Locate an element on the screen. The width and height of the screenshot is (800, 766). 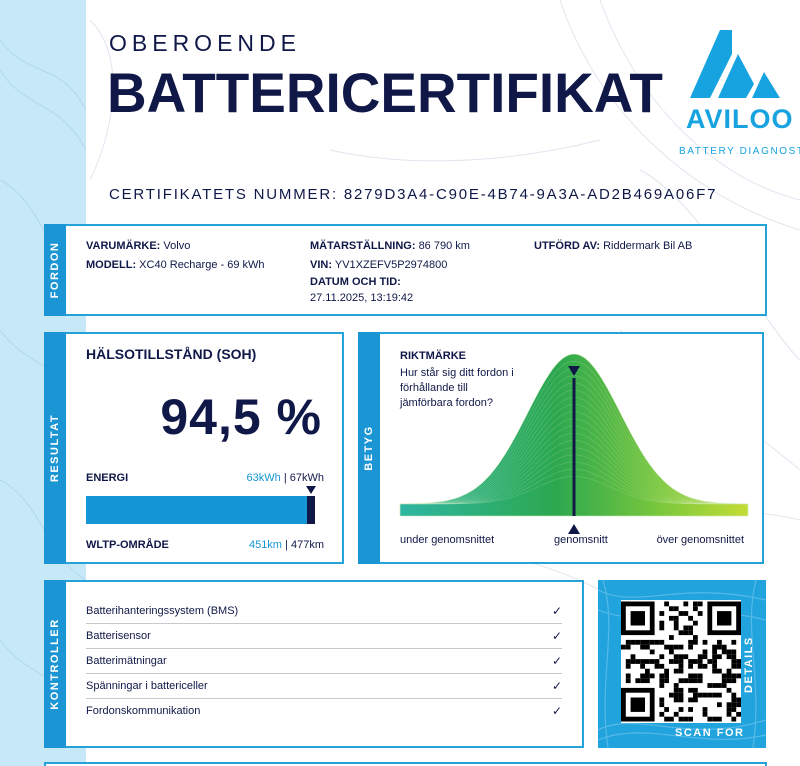
wltp-label: WLTP-OMRÅDE is located at coordinates (127, 545).